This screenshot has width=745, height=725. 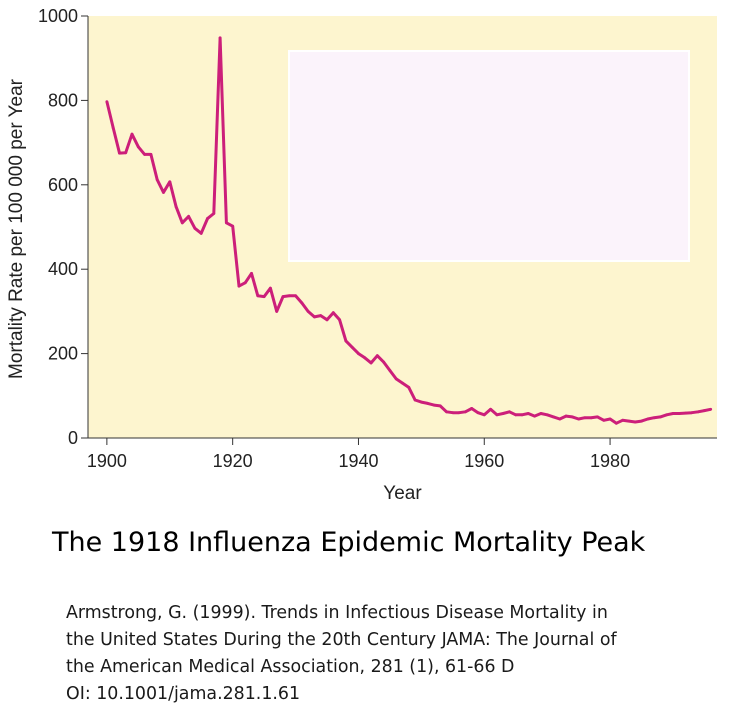 What do you see at coordinates (610, 461) in the screenshot?
I see `x-tick-label: 1980` at bounding box center [610, 461].